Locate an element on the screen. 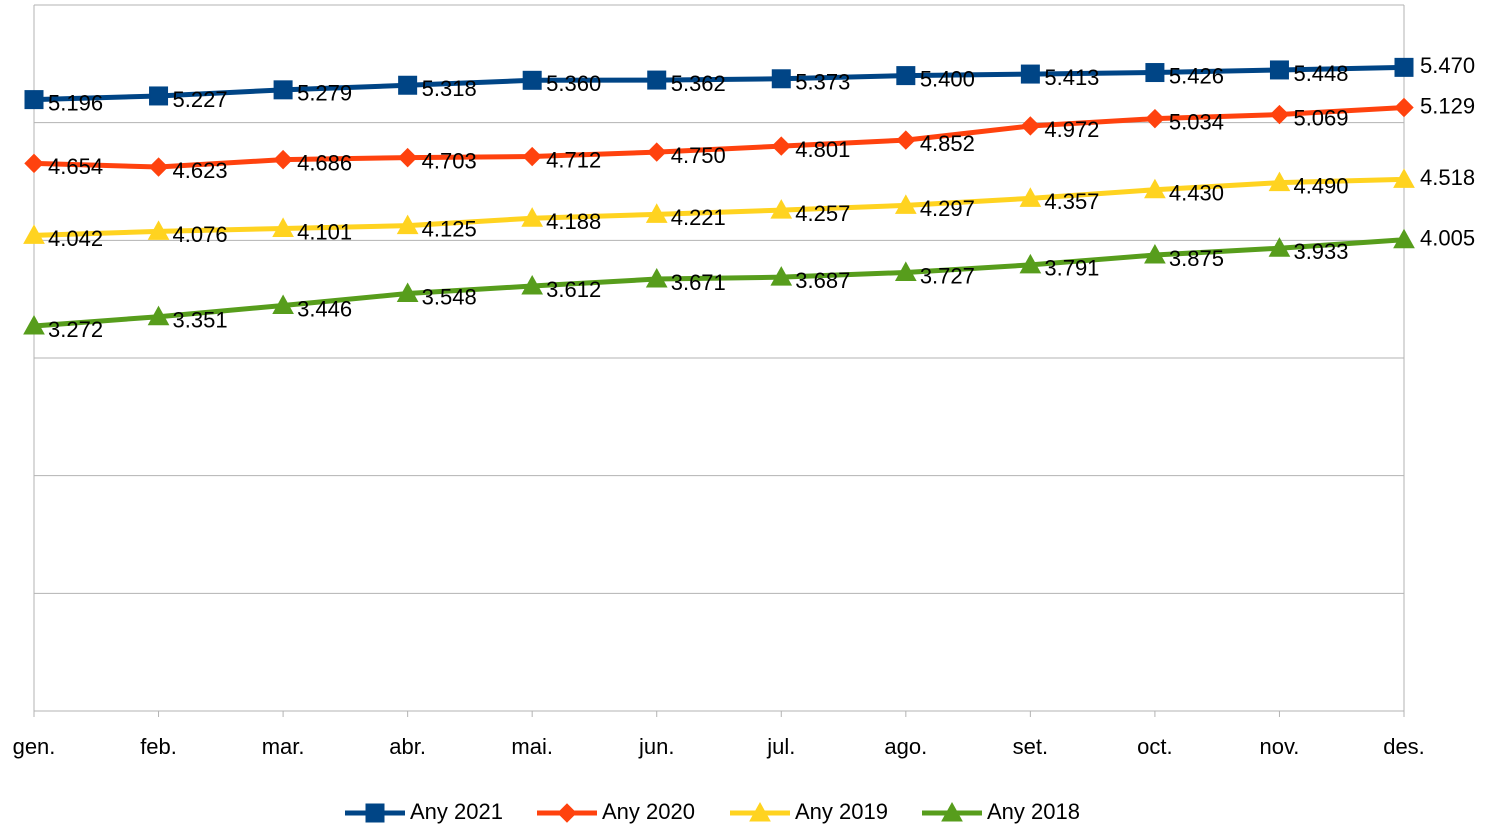 This screenshot has height=832, width=1490. legend-label: Any 2021 is located at coordinates (456, 811).